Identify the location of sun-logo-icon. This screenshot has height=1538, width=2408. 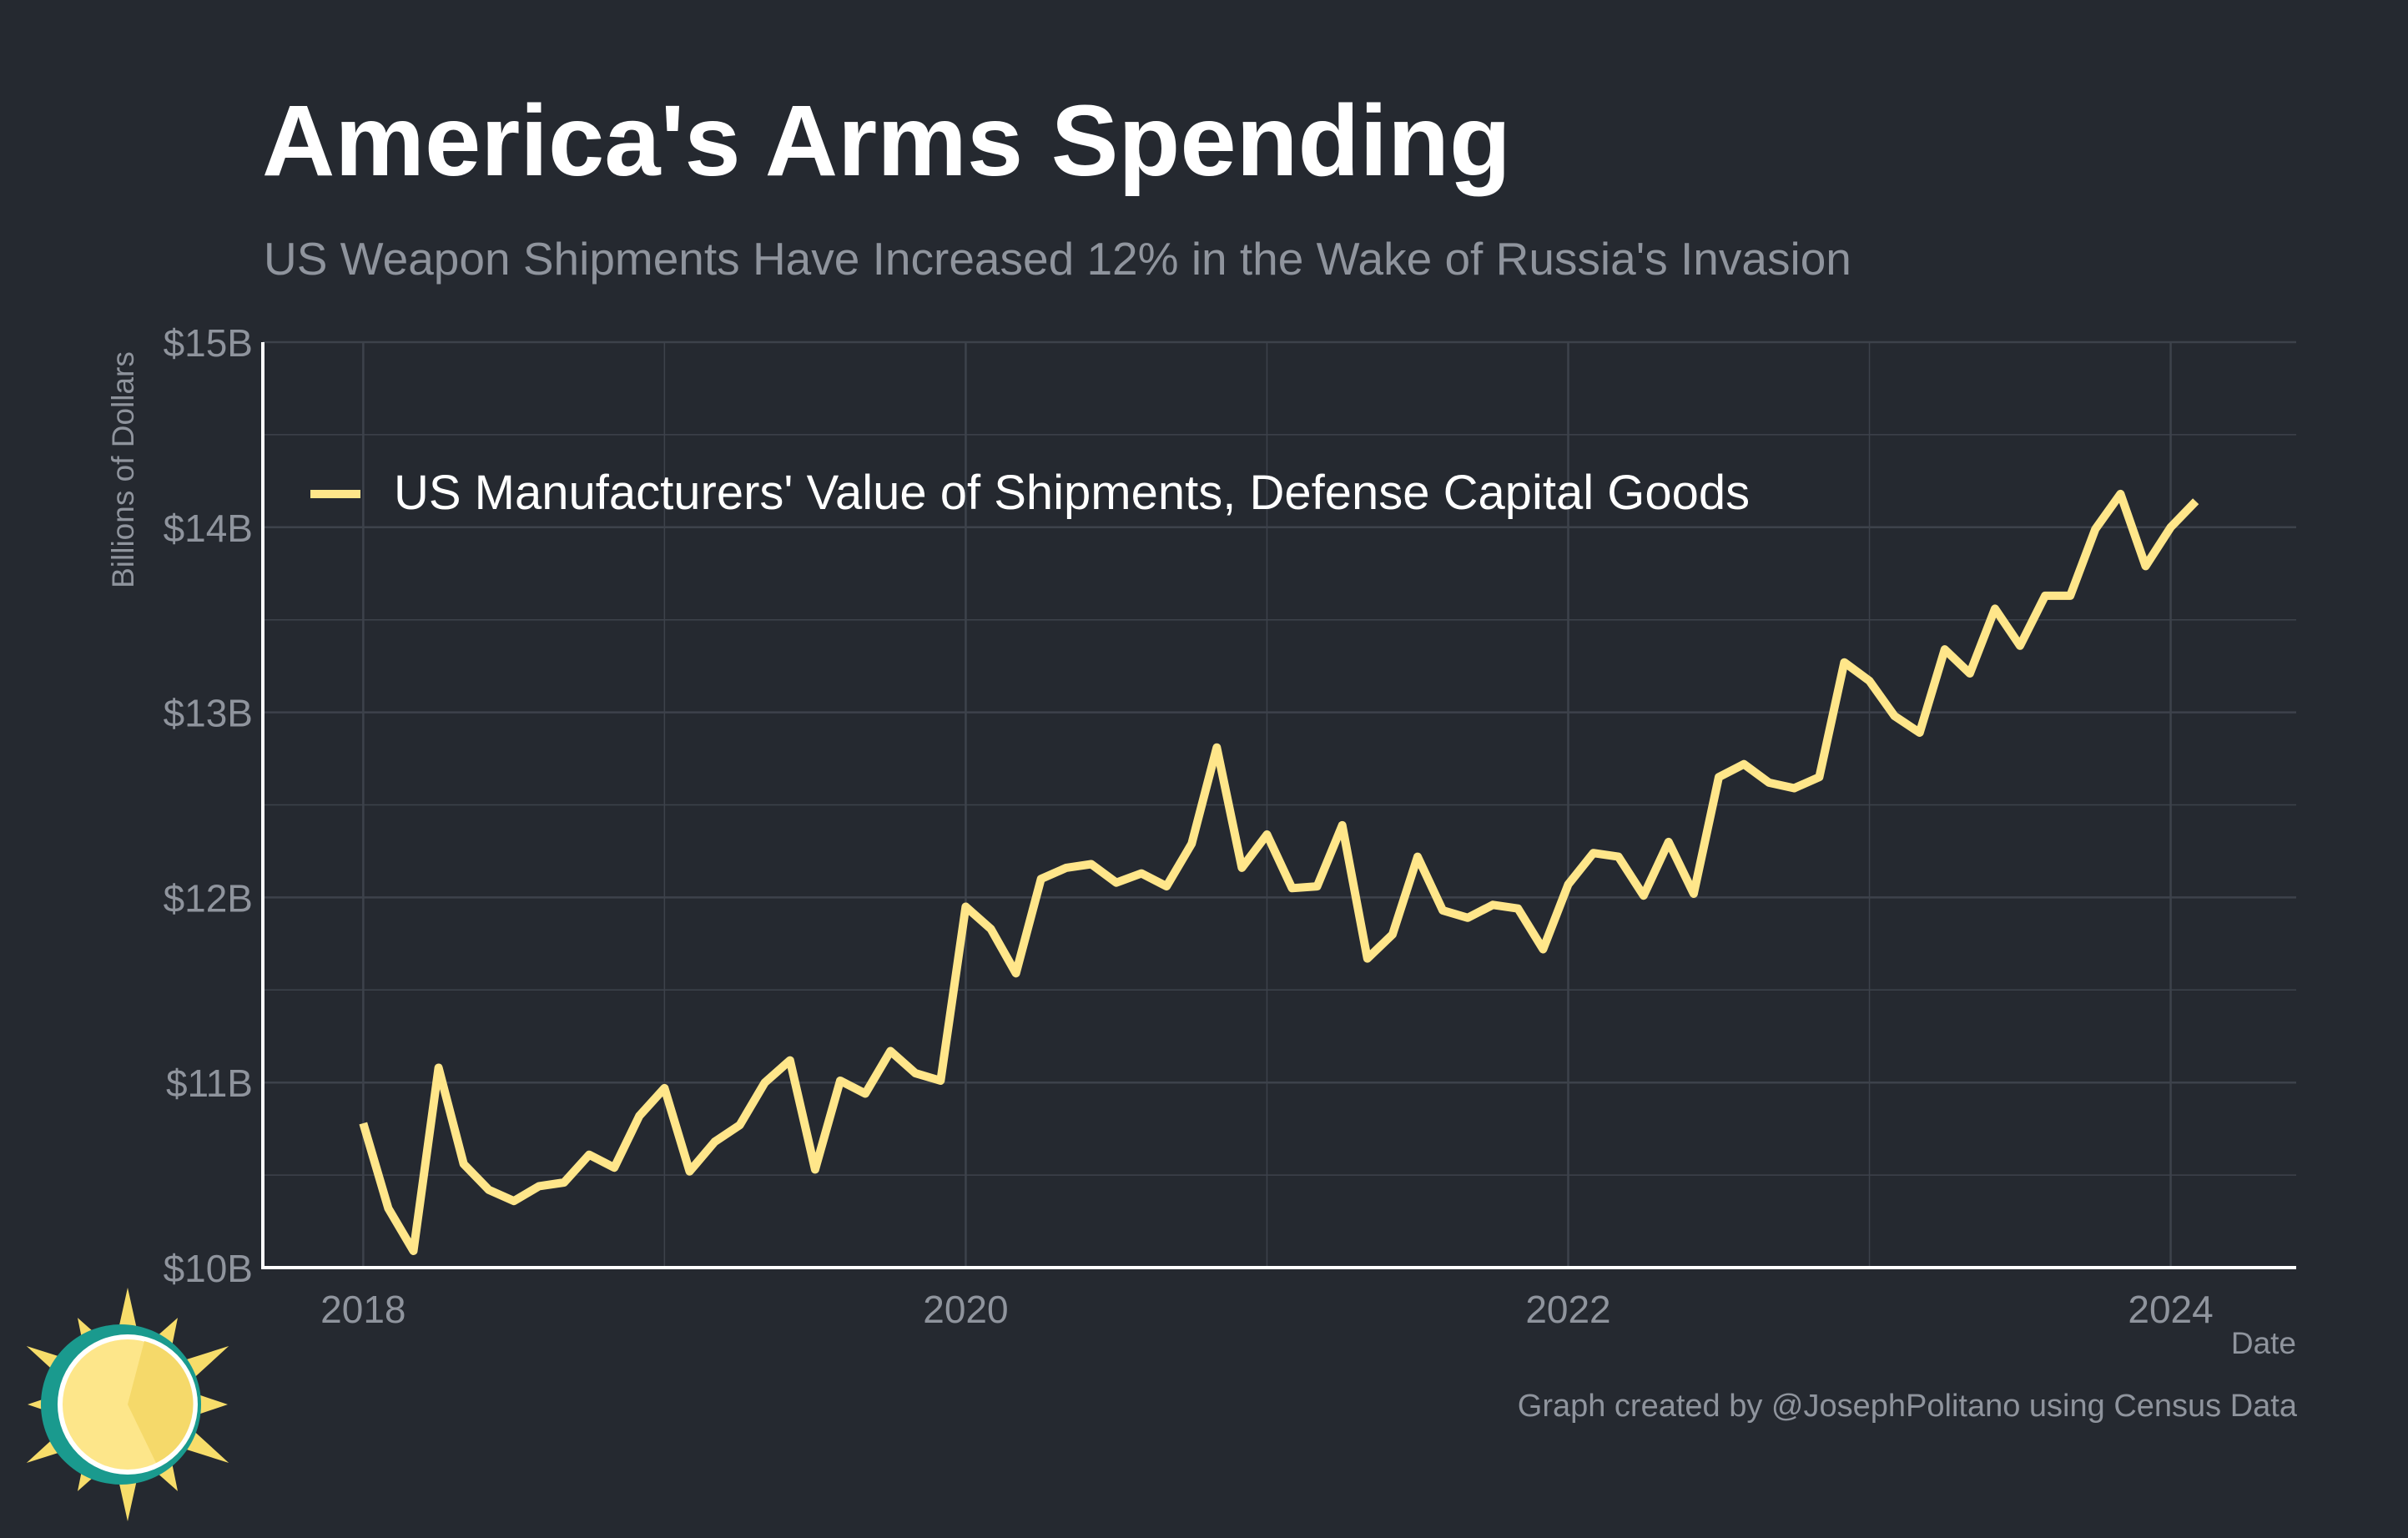
(127, 1404).